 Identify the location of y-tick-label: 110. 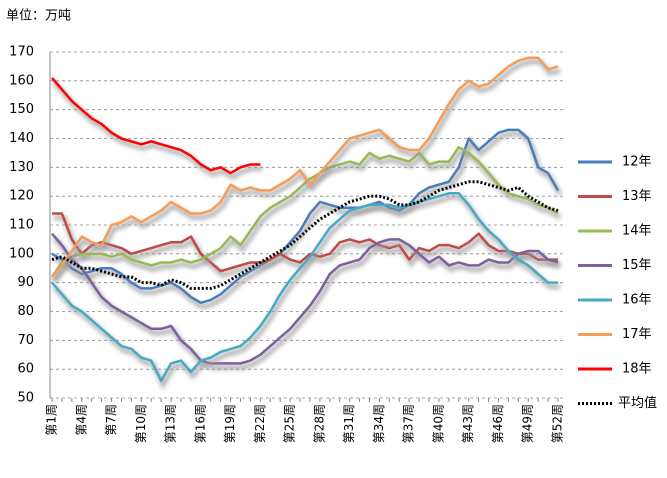
(21, 225).